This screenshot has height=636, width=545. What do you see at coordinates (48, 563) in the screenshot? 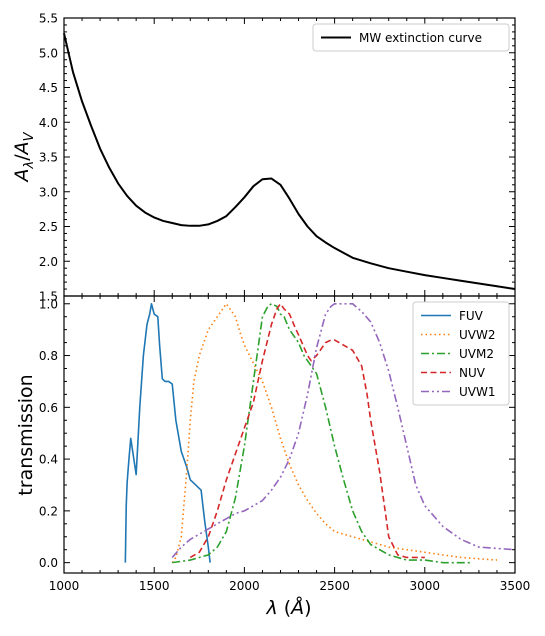
I see `y-tick-label: 0.0` at bounding box center [48, 563].